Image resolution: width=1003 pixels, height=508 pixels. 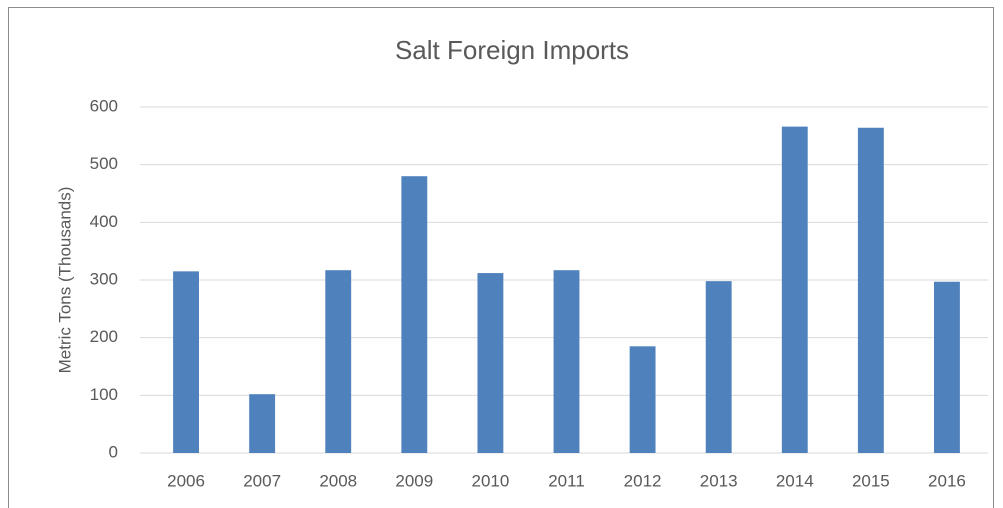 I want to click on y-tick-label: 500, so click(x=104, y=163).